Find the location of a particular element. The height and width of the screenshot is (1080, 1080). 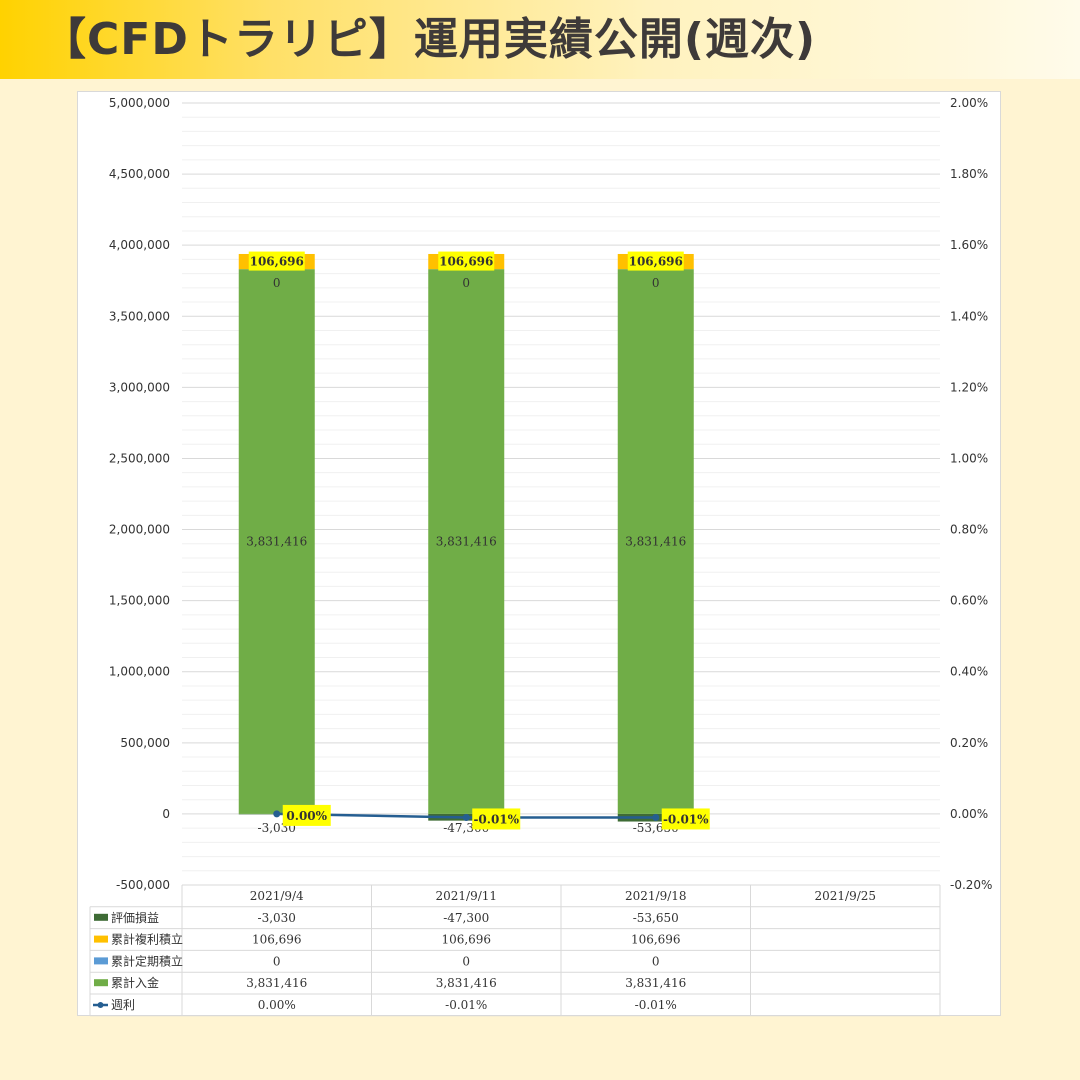

y-right-tick-label: 0.60% is located at coordinates (969, 601).